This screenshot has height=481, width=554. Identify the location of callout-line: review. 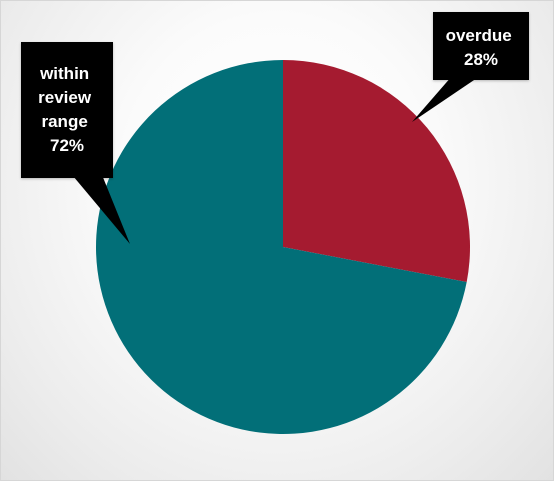
(65, 97).